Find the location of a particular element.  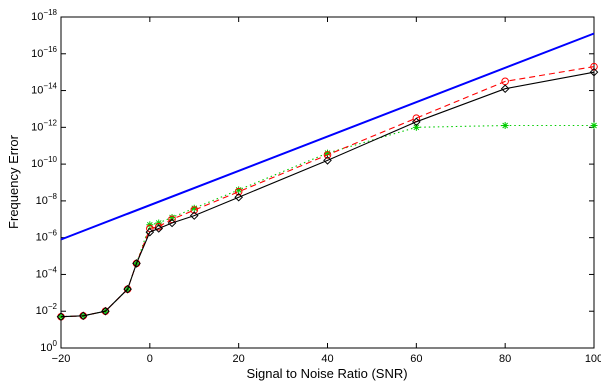

y-tick-label: 10⁻² is located at coordinates (47, 309).